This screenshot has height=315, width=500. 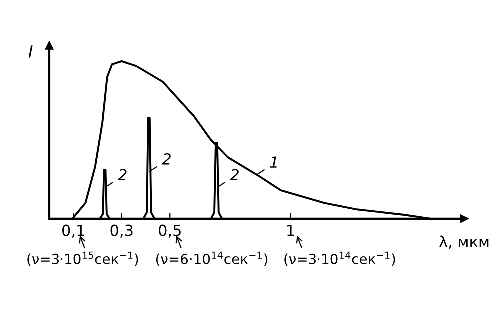 I want to click on x-tick-label: 0,3, so click(x=121, y=231).